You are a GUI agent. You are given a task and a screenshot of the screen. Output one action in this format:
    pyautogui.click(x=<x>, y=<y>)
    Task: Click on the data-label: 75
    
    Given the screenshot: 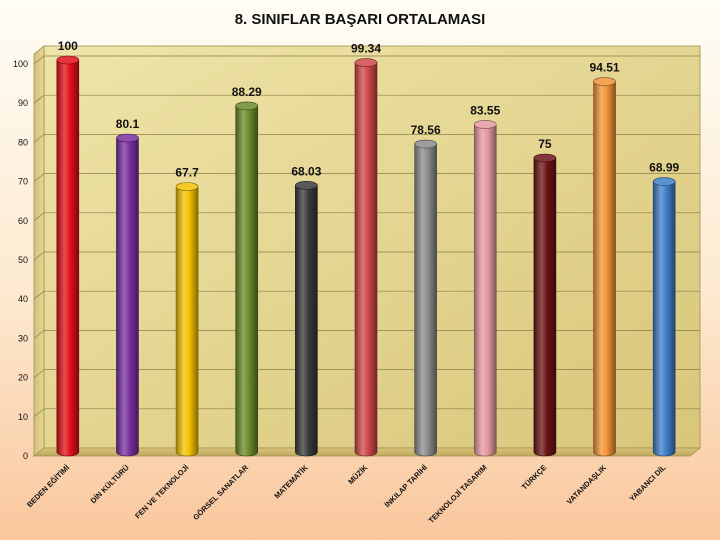 What is the action you would take?
    pyautogui.click(x=545, y=144)
    